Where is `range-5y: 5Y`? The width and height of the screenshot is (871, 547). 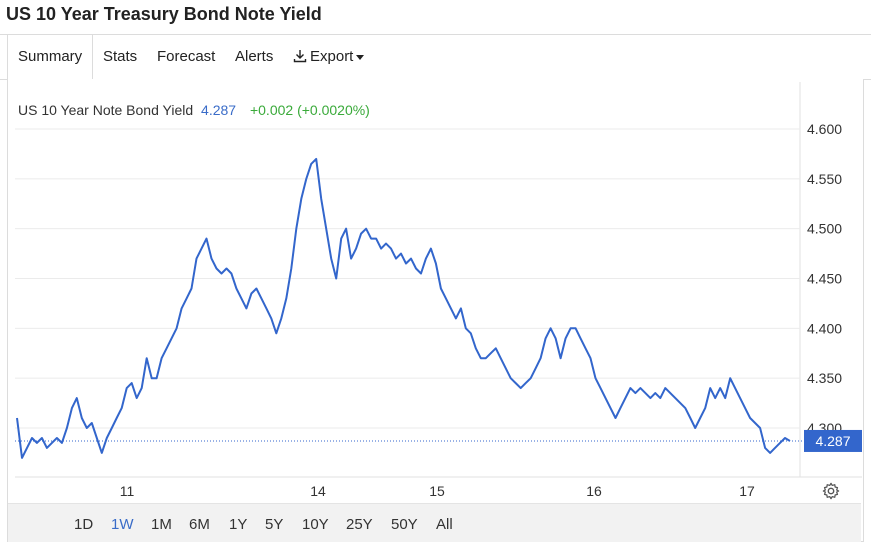 range-5y: 5Y is located at coordinates (274, 524).